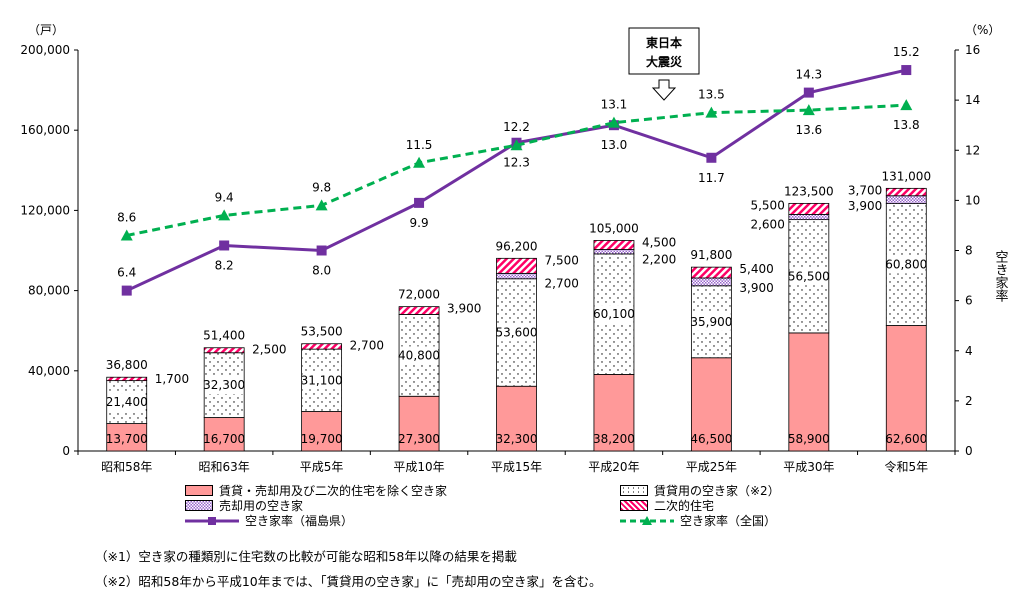  Describe the element at coordinates (972, 50) in the screenshot. I see `right-tick-label: 16` at that location.